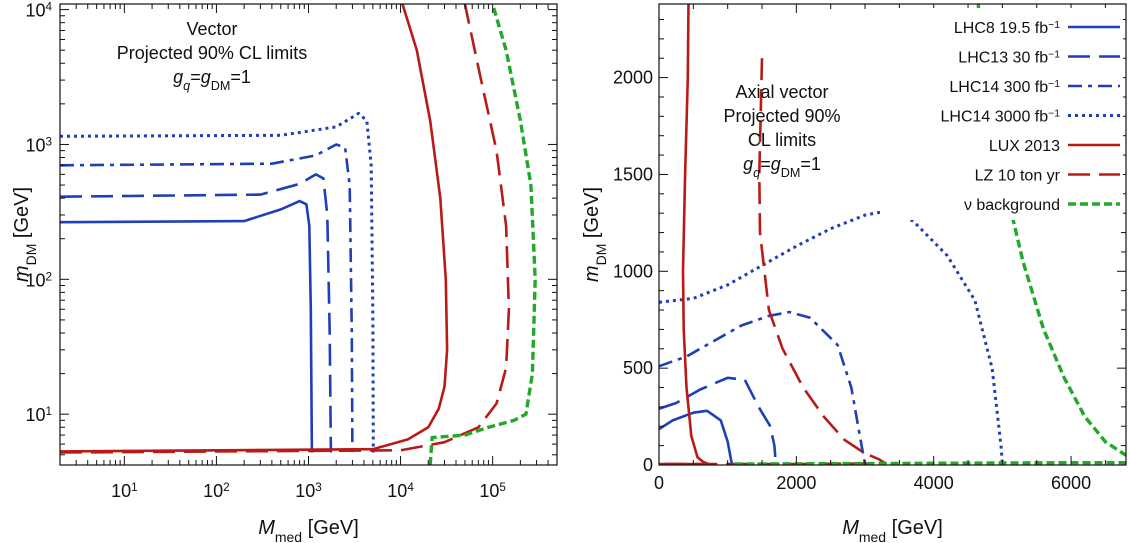 The width and height of the screenshot is (1129, 543). I want to click on series-line-lhc14-3000fb, so click(831, 337).